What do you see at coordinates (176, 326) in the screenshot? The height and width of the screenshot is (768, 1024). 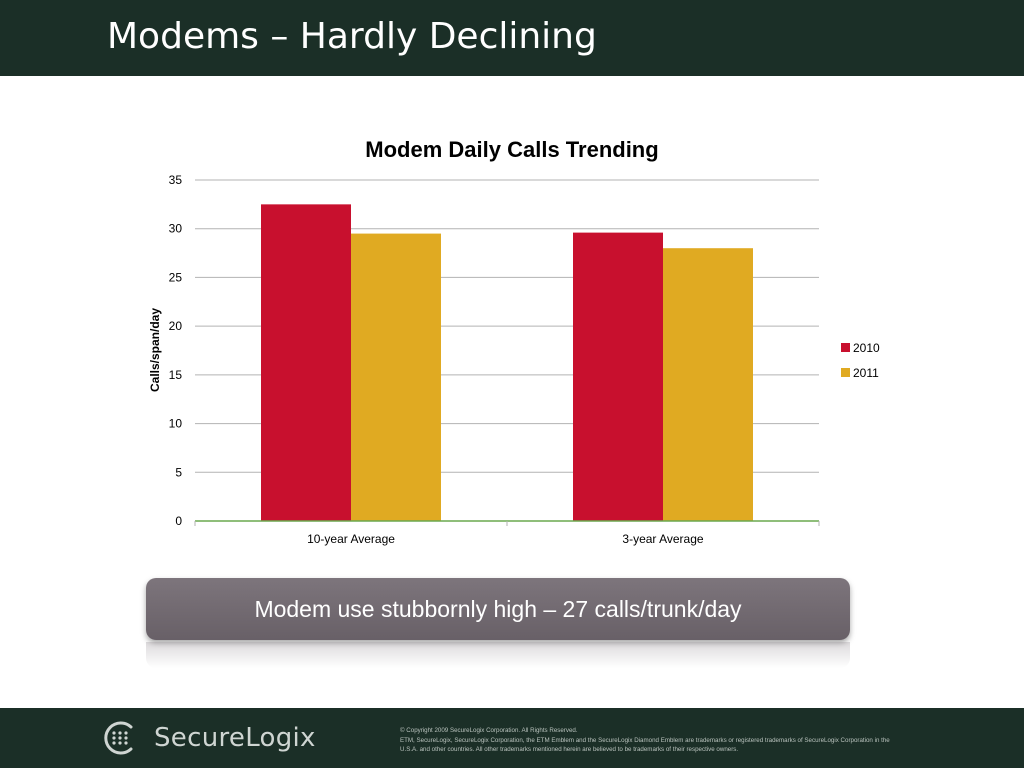 I see `y-tick-label: 20` at bounding box center [176, 326].